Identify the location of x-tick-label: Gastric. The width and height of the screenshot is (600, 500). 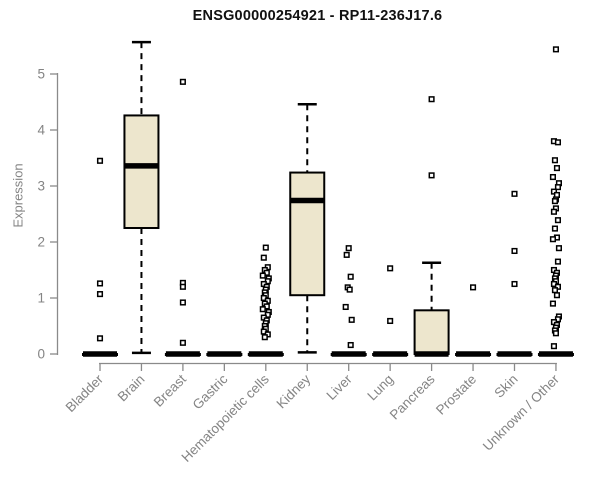
(210, 391).